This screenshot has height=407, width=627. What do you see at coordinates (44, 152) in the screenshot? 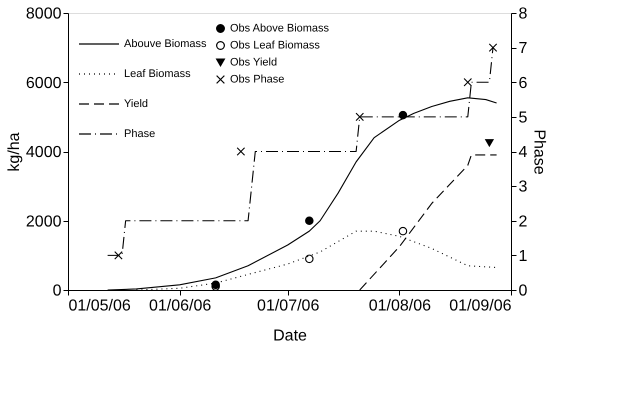
I see `y-tick-label: 4000` at bounding box center [44, 152].